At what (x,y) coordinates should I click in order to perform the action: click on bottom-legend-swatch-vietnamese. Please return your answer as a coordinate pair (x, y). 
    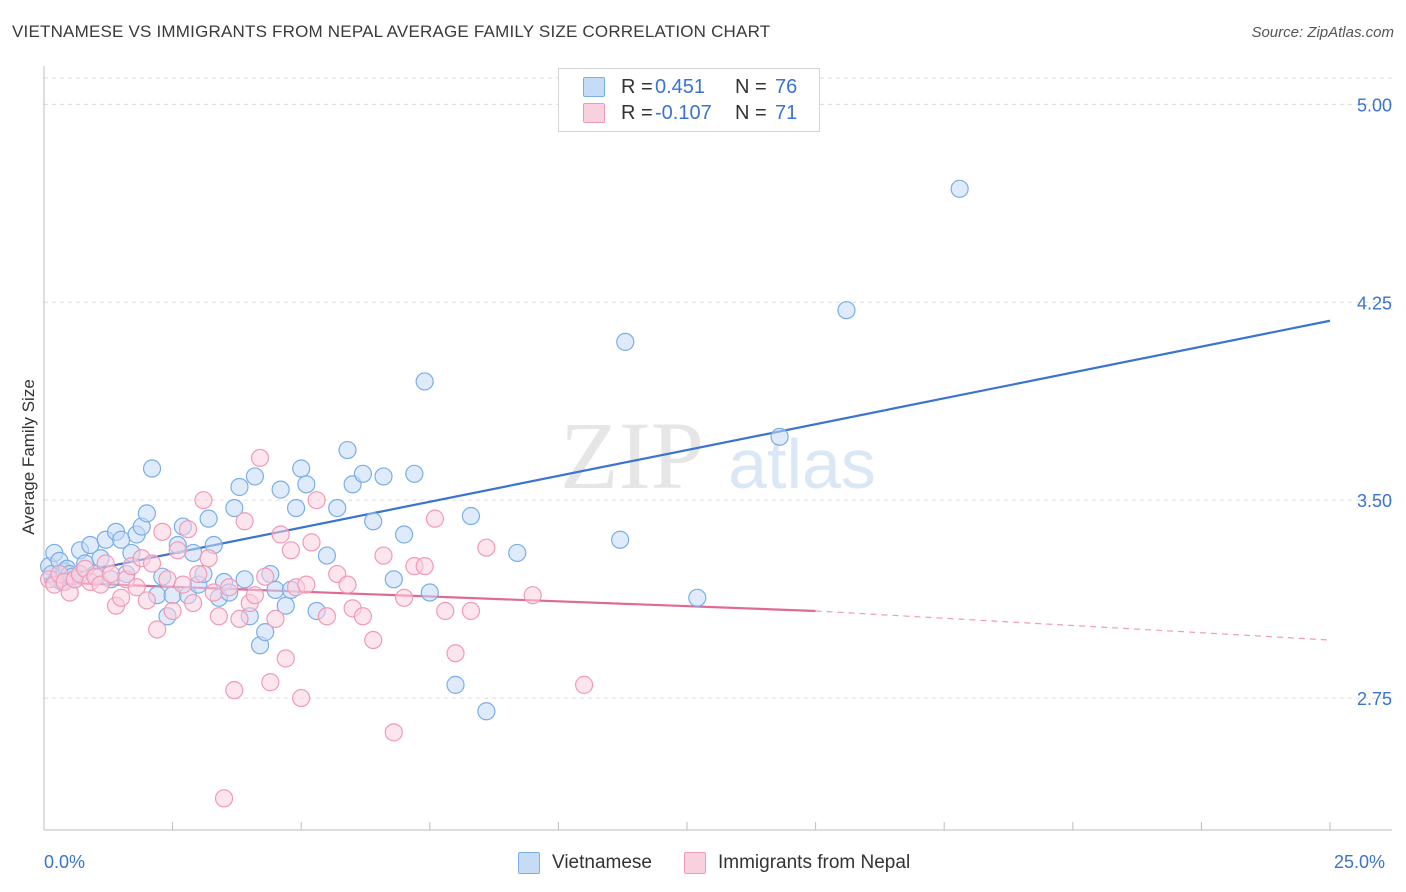
    Looking at the image, I should click on (529, 863).